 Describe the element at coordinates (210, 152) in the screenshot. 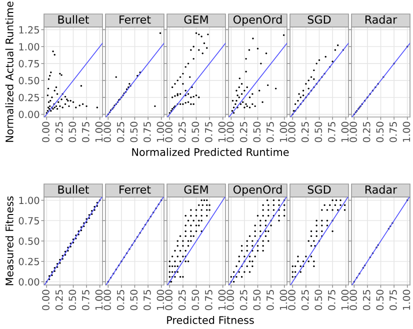

I see `x-axis-title: Normalized Predicted Runtime` at that location.